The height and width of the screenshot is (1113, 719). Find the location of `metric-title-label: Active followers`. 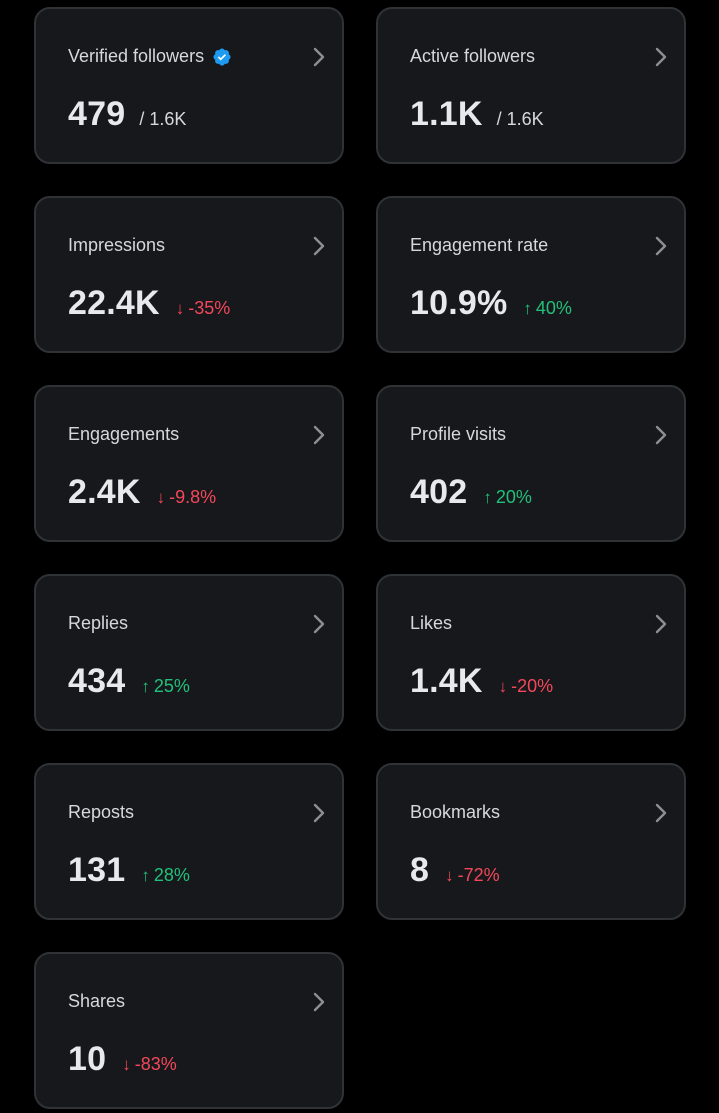

metric-title-label: Active followers is located at coordinates (473, 56).